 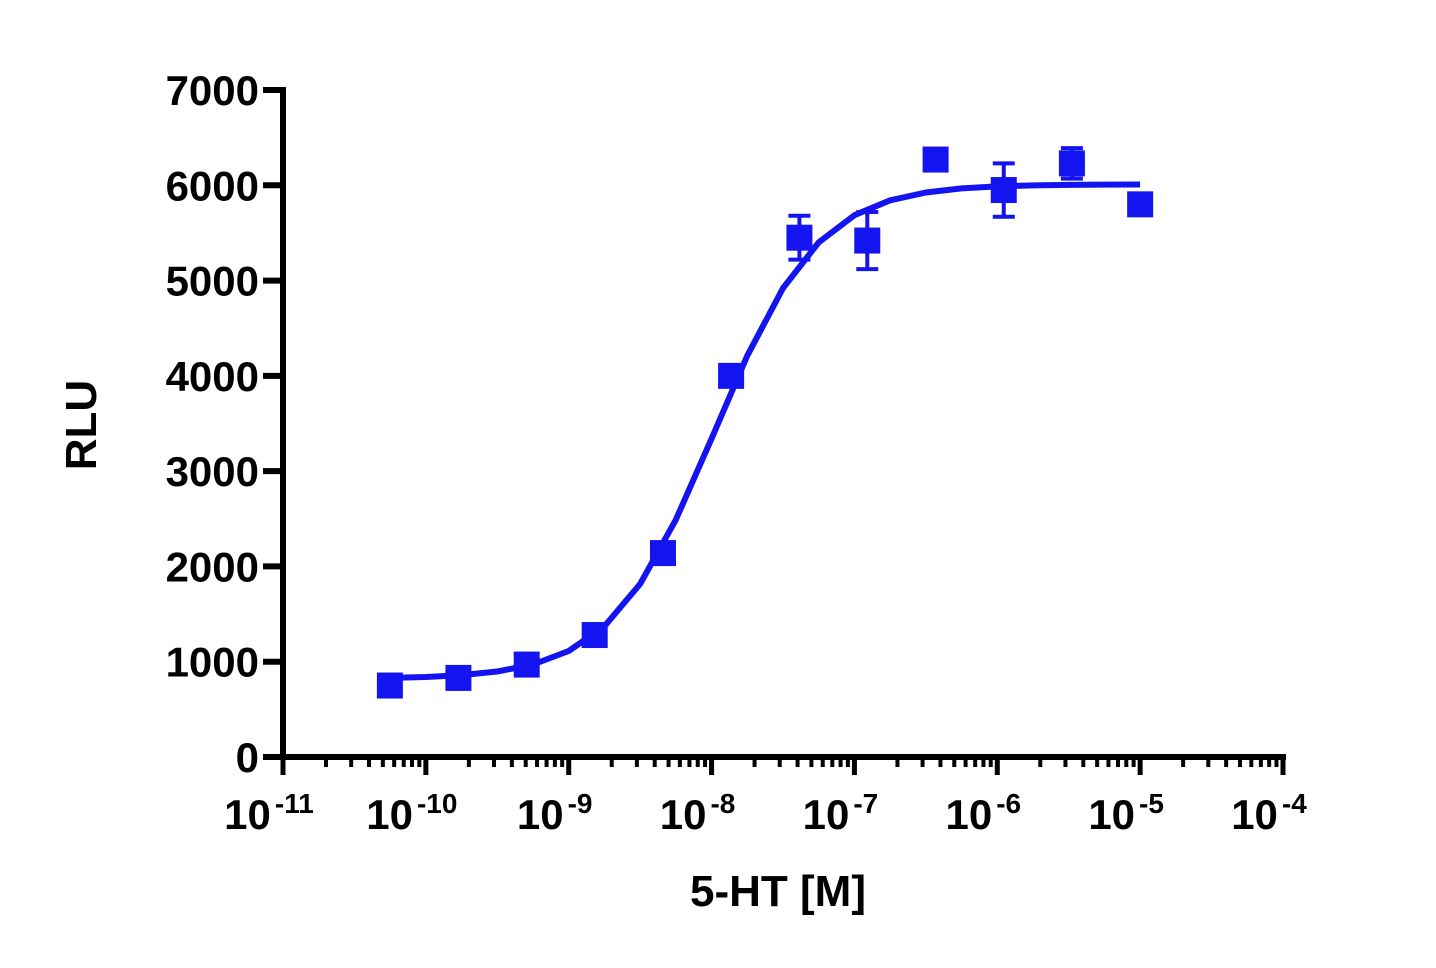 What do you see at coordinates (722, 803) in the screenshot?
I see `x-tick-exponent: -8` at bounding box center [722, 803].